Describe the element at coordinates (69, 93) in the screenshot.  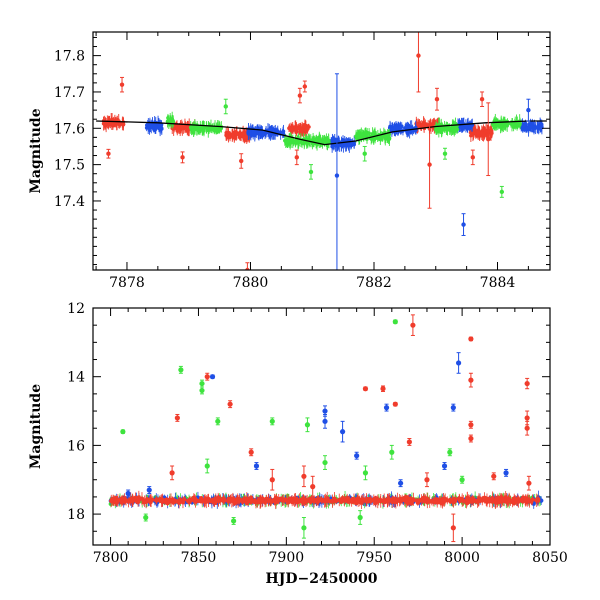
I see `y-tick-label: 17.7` at that location.